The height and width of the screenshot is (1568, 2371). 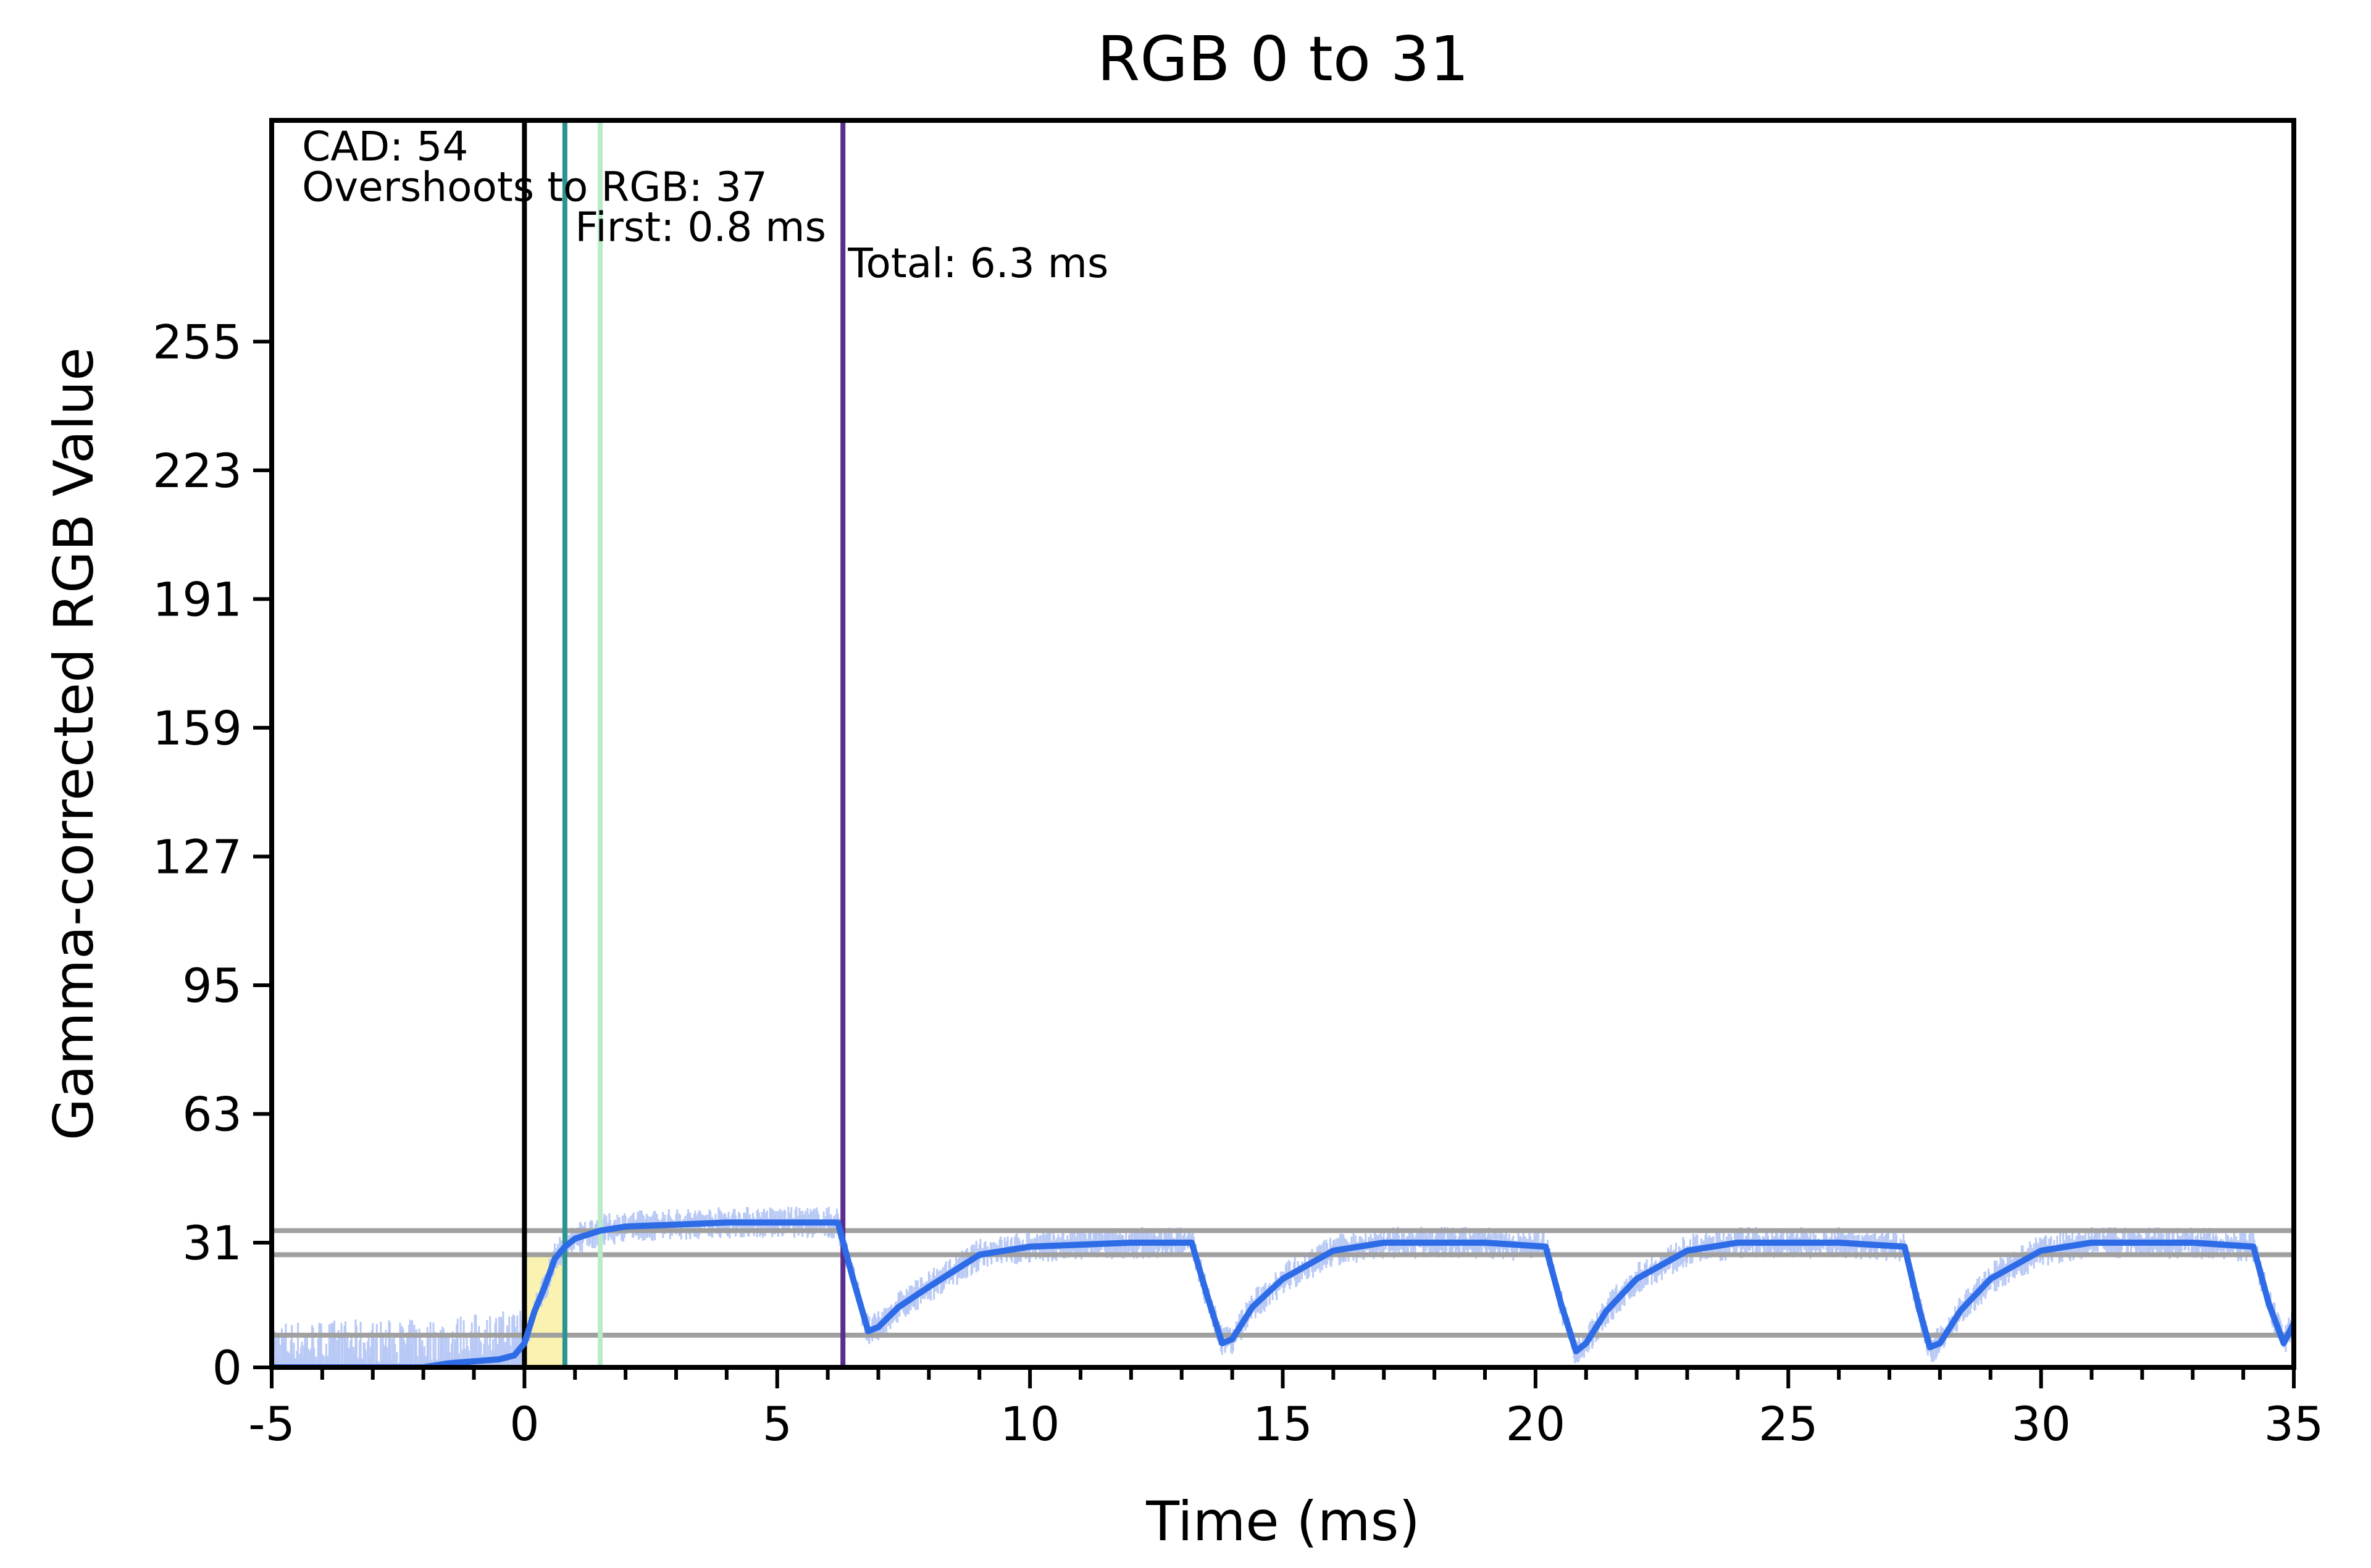 What do you see at coordinates (227, 1368) in the screenshot?
I see `y-tick-label: 0` at bounding box center [227, 1368].